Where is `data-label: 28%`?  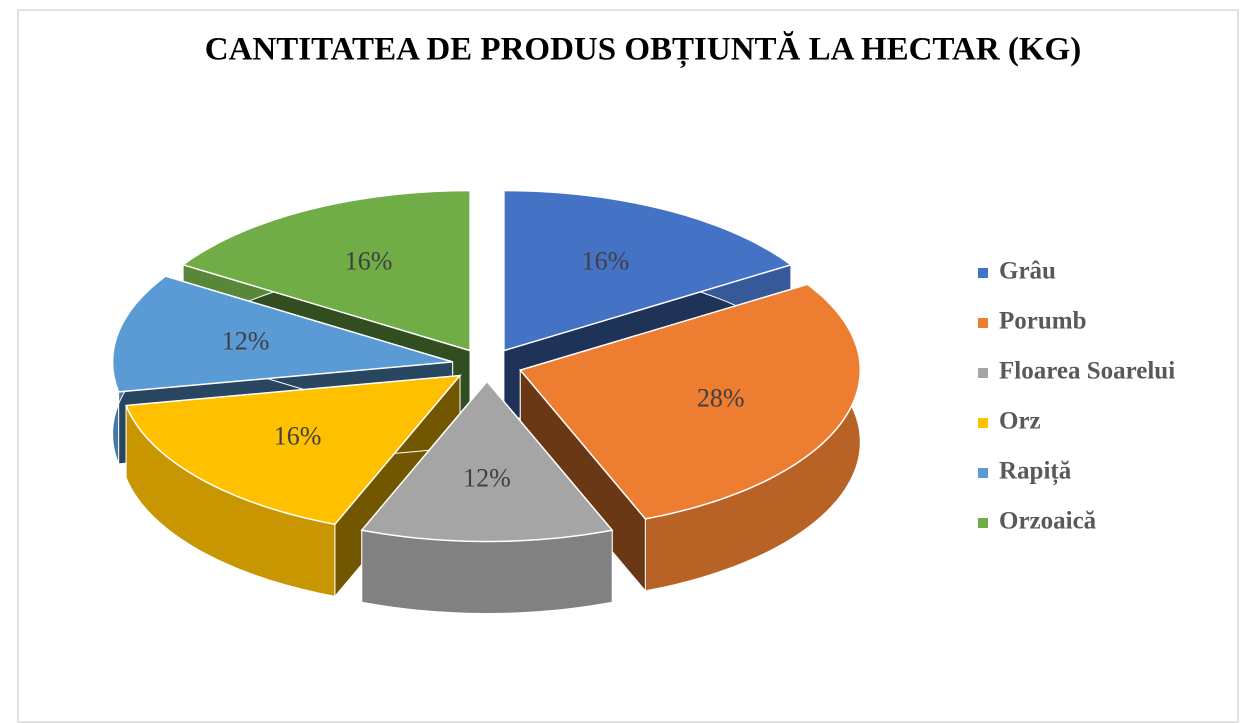 data-label: 28% is located at coordinates (721, 398).